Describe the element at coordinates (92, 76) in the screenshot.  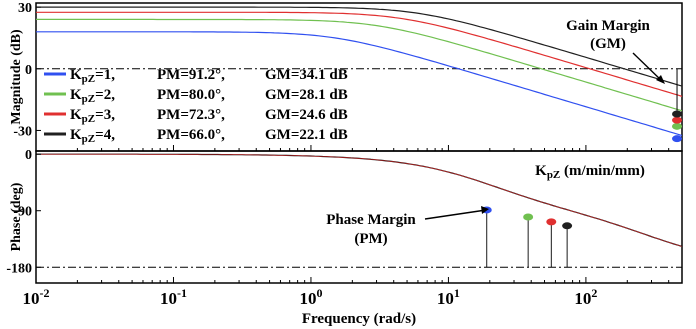
I see `legend-kpz-label-1: KpZ=1,` at that location.